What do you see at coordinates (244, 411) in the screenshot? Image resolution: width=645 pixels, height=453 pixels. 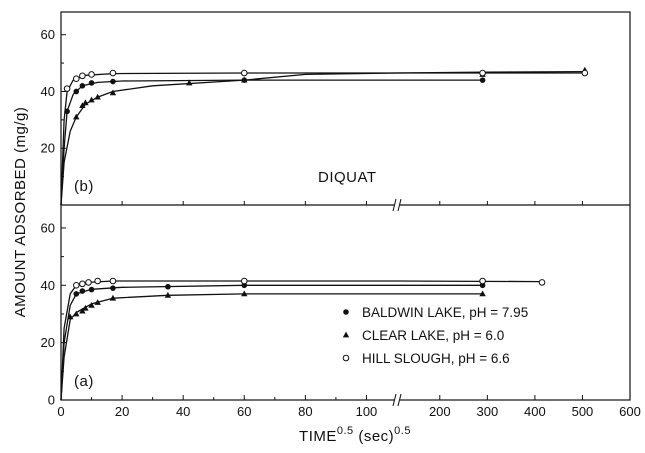 I see `x-tick-label: 60` at bounding box center [244, 411].